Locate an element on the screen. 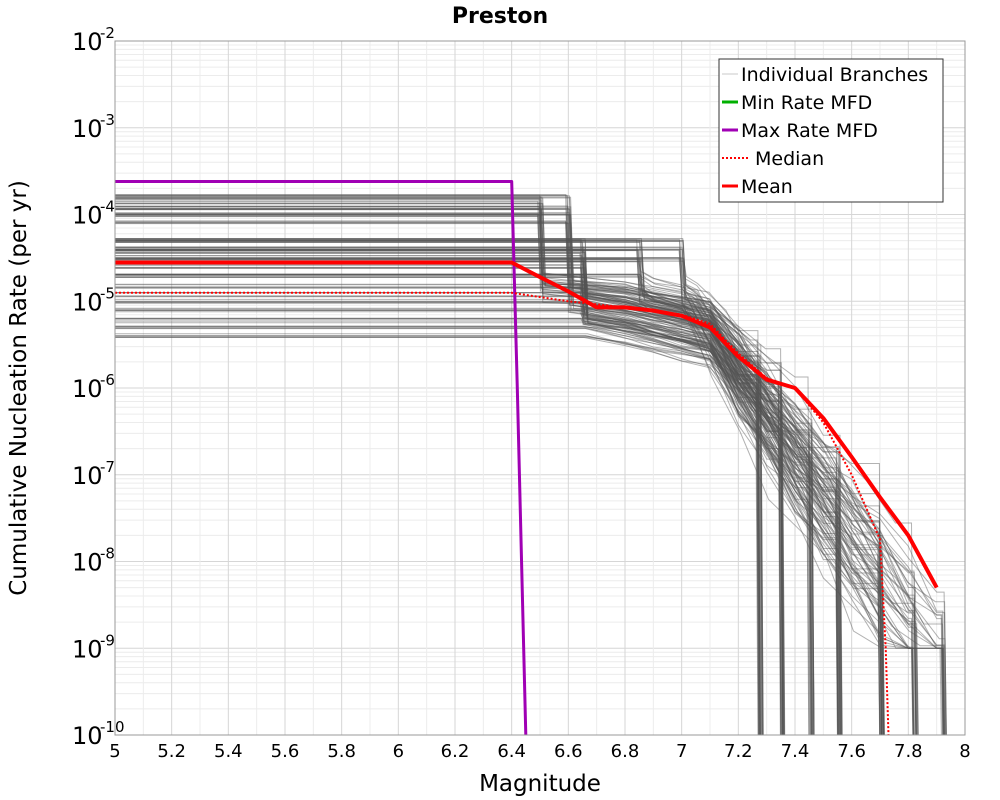 Image resolution: width=1000 pixels, height=800 pixels. legend-entry: Mean is located at coordinates (757, 187).